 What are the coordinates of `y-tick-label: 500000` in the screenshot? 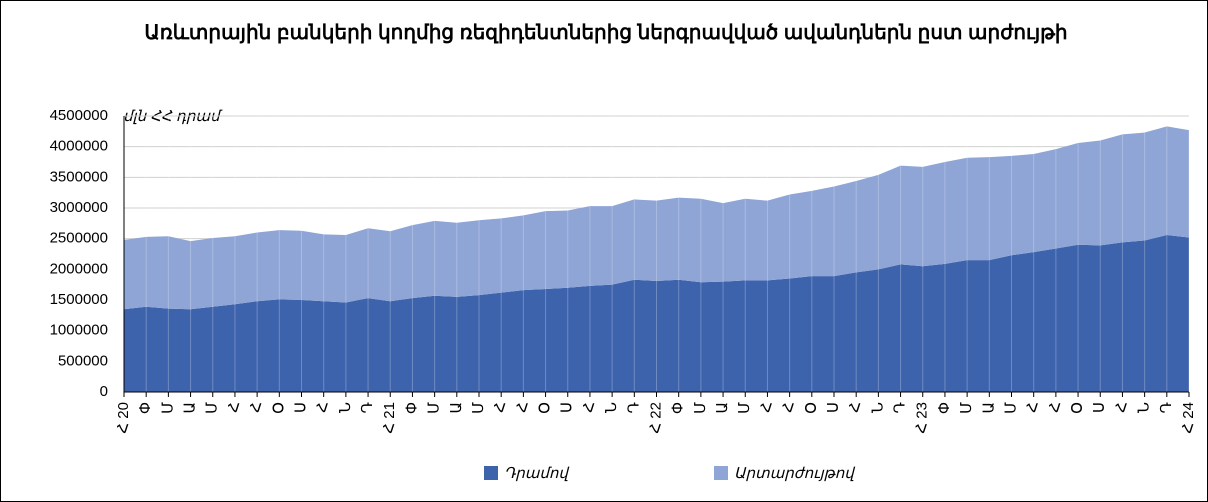 It's located at (83, 360).